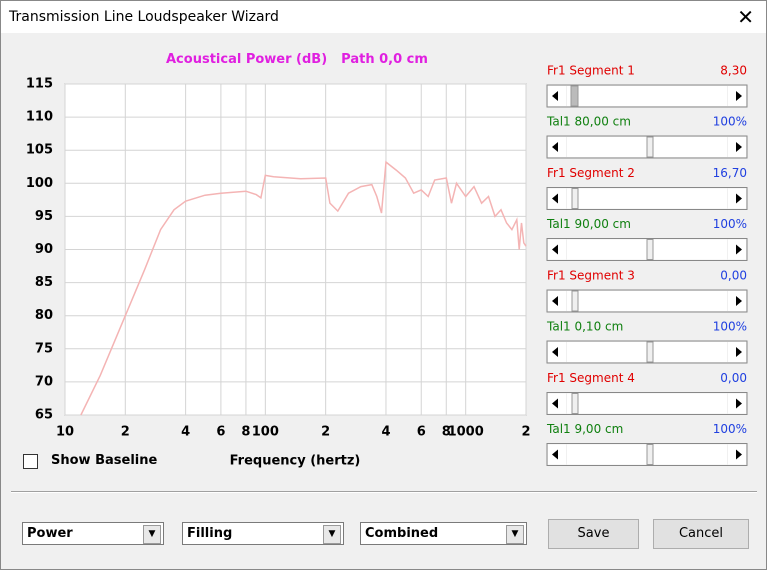 This screenshot has width=767, height=570. I want to click on segment-value: 16,70, so click(730, 173).